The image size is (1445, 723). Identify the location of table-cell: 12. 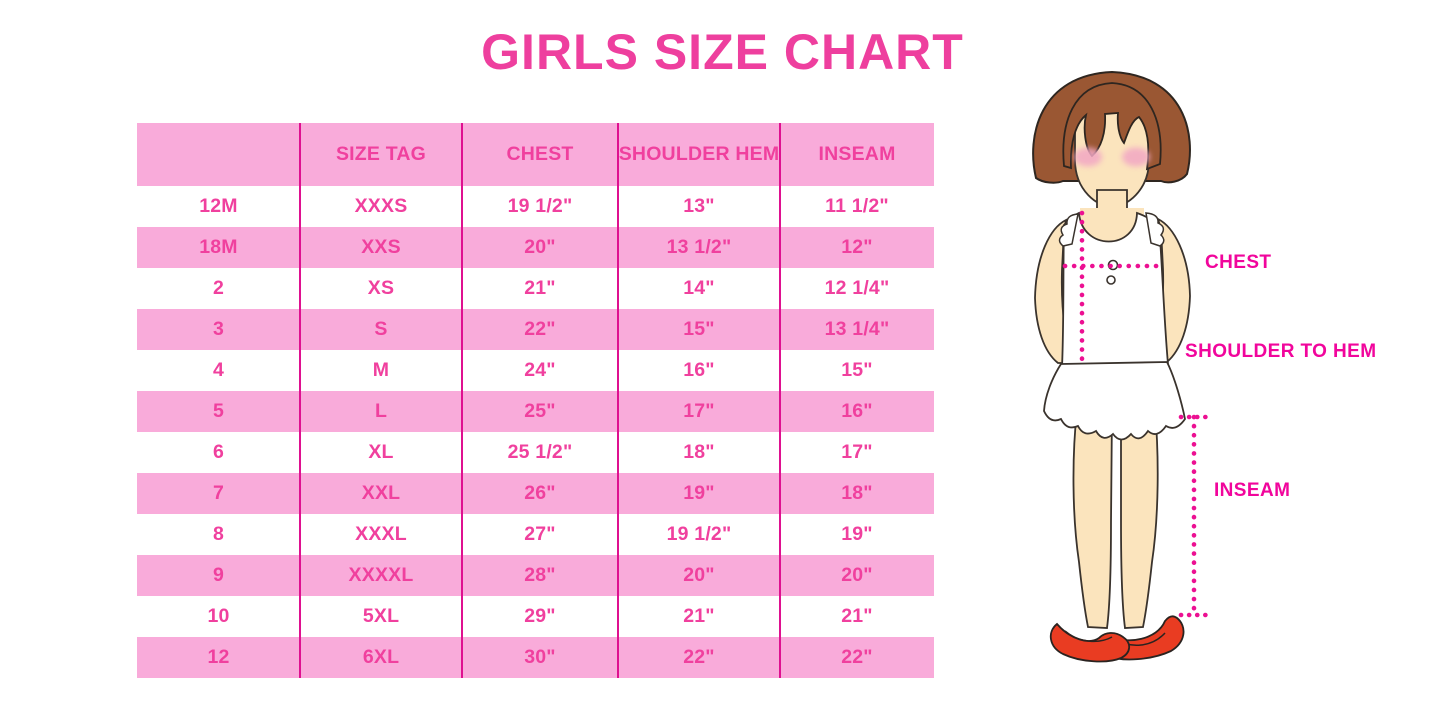
(218, 657).